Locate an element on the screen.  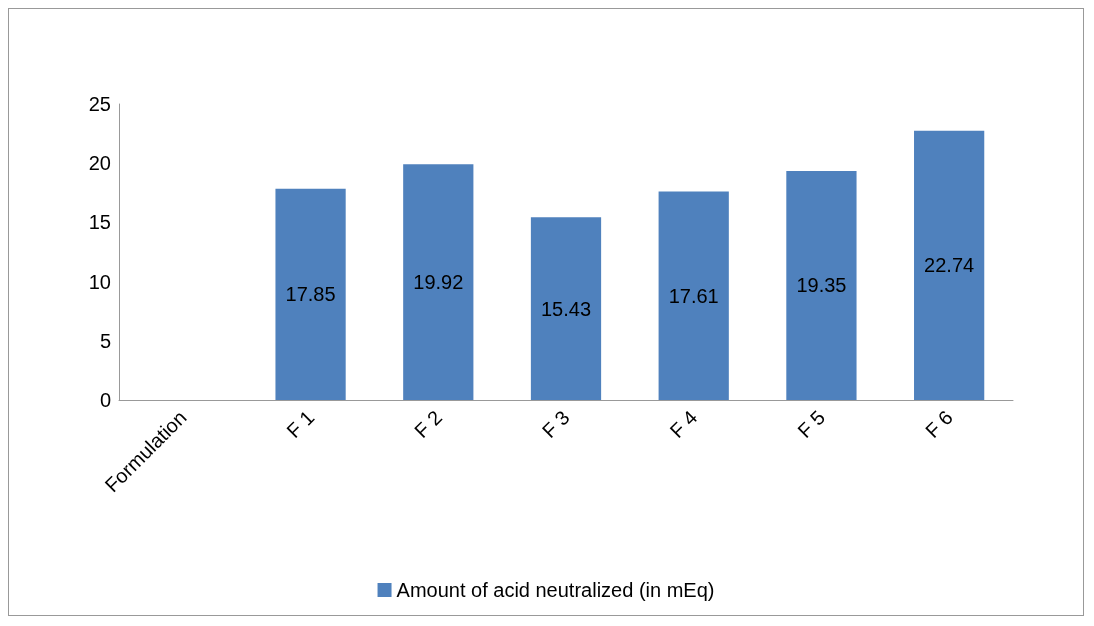
y-tick-label: 5 is located at coordinates (105, 340).